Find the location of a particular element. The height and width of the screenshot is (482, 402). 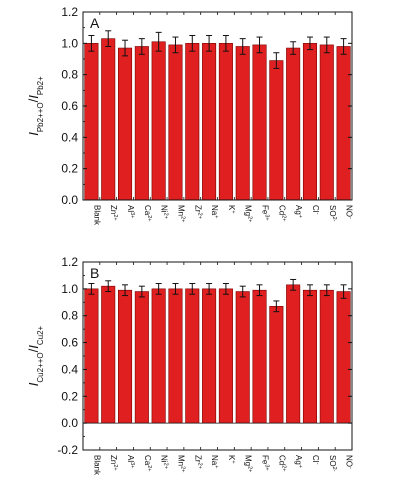

panel-letter: A is located at coordinates (95, 23).